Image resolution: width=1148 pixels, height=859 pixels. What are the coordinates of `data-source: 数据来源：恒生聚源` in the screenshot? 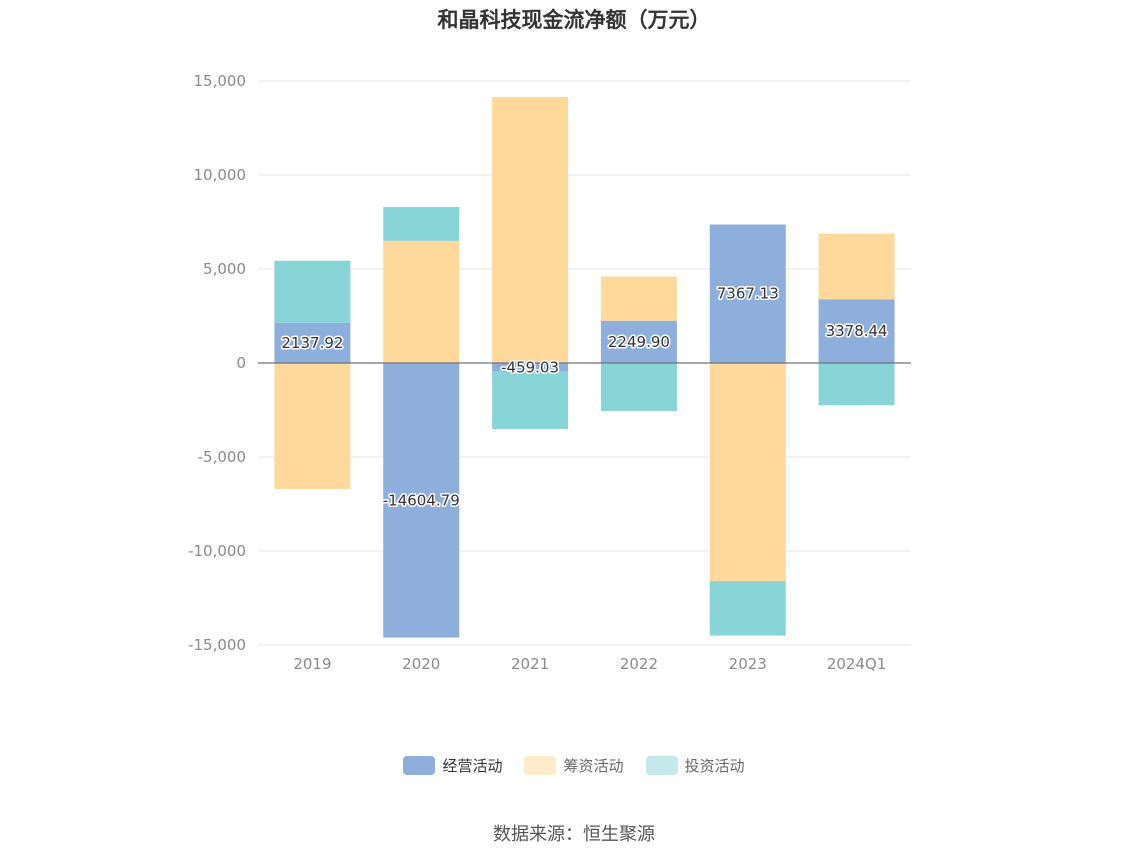 It's located at (574, 834).